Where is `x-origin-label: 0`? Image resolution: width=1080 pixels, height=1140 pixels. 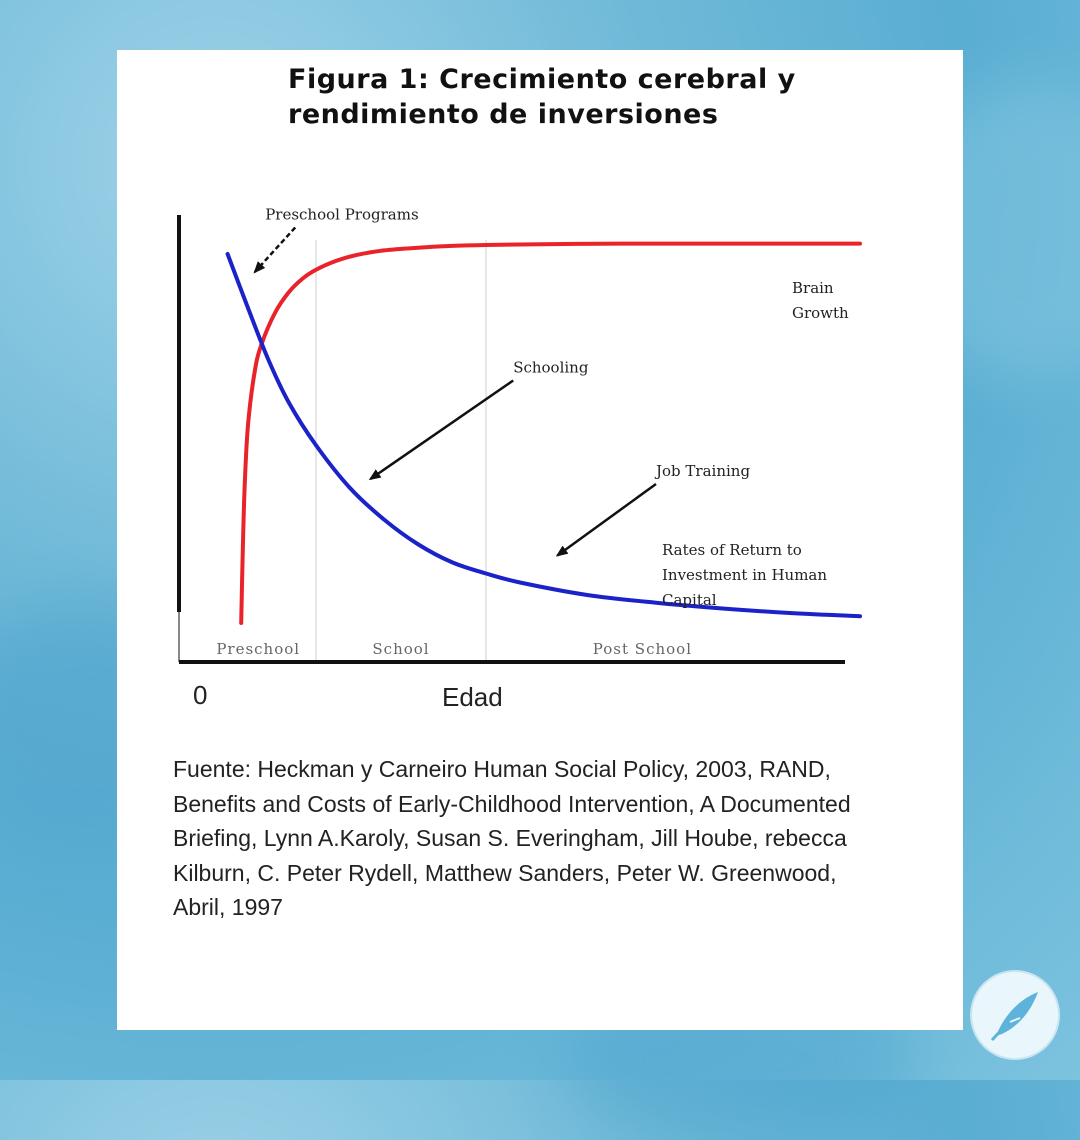 x-origin-label: 0 is located at coordinates (200, 695).